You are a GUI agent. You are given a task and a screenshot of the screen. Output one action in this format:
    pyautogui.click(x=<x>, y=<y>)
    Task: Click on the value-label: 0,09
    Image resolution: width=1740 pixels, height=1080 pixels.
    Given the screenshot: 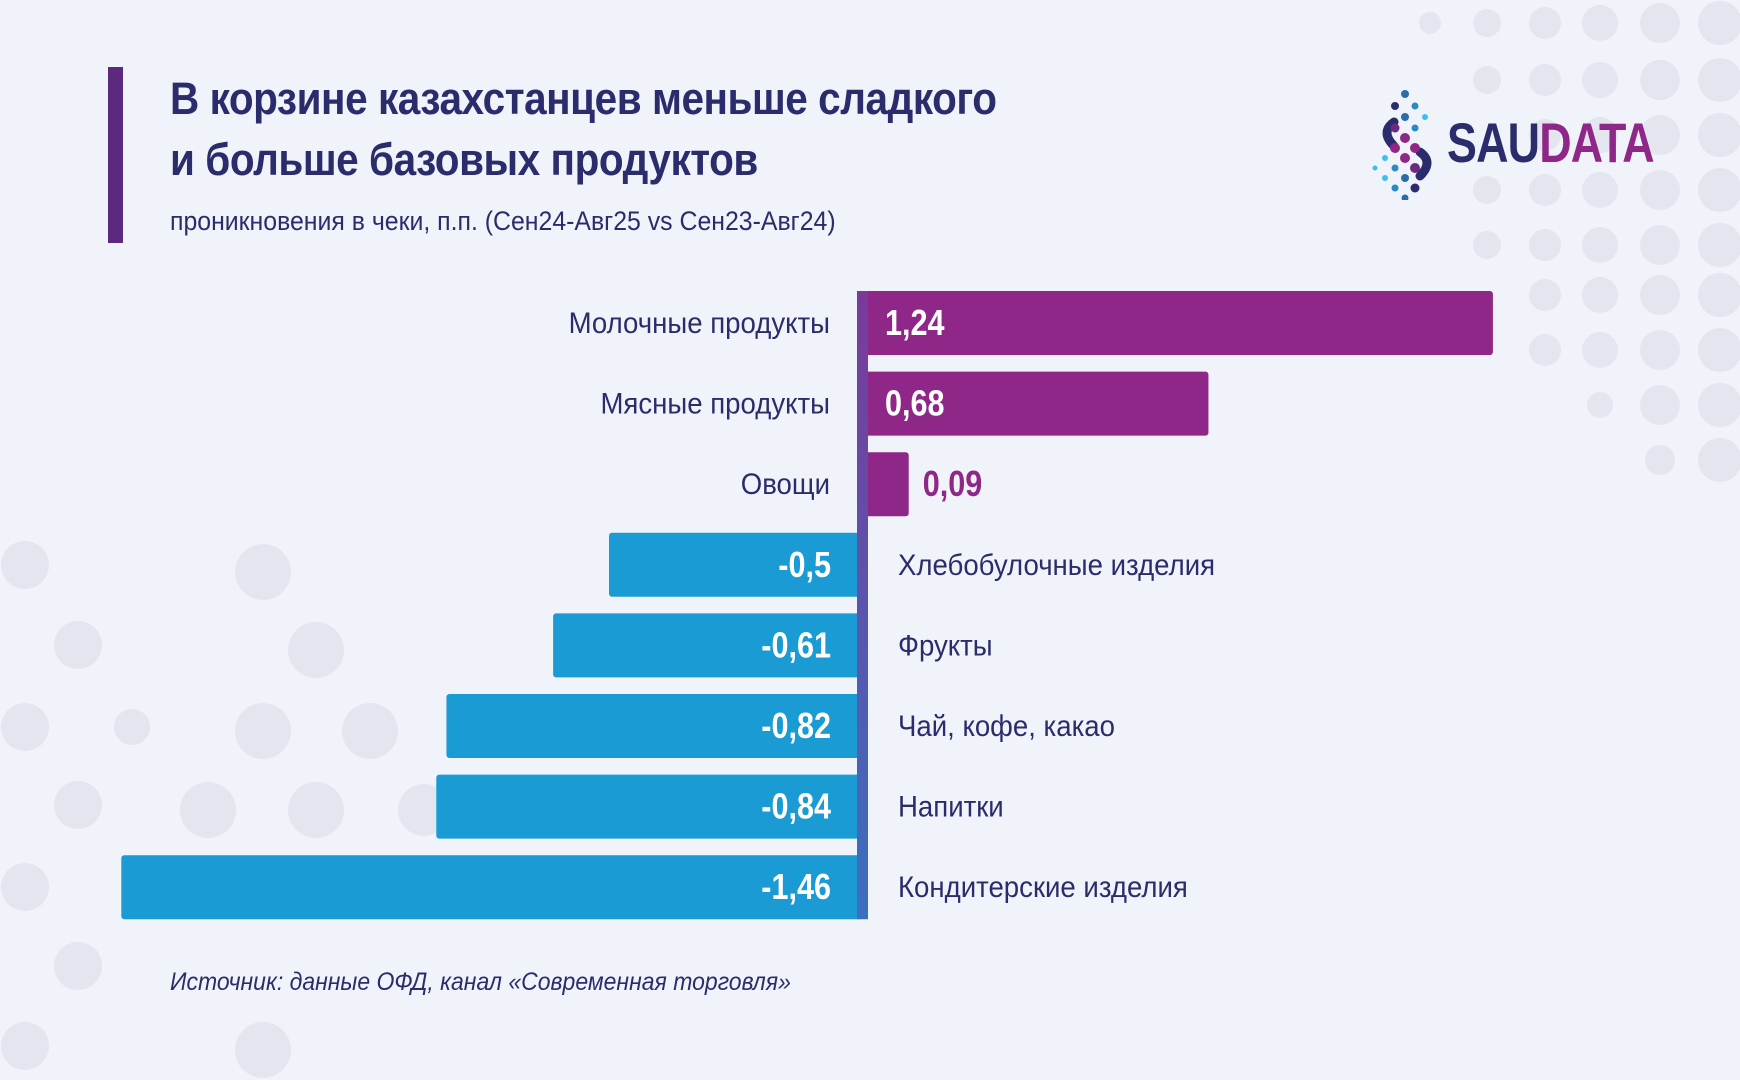 What is the action you would take?
    pyautogui.click(x=953, y=485)
    